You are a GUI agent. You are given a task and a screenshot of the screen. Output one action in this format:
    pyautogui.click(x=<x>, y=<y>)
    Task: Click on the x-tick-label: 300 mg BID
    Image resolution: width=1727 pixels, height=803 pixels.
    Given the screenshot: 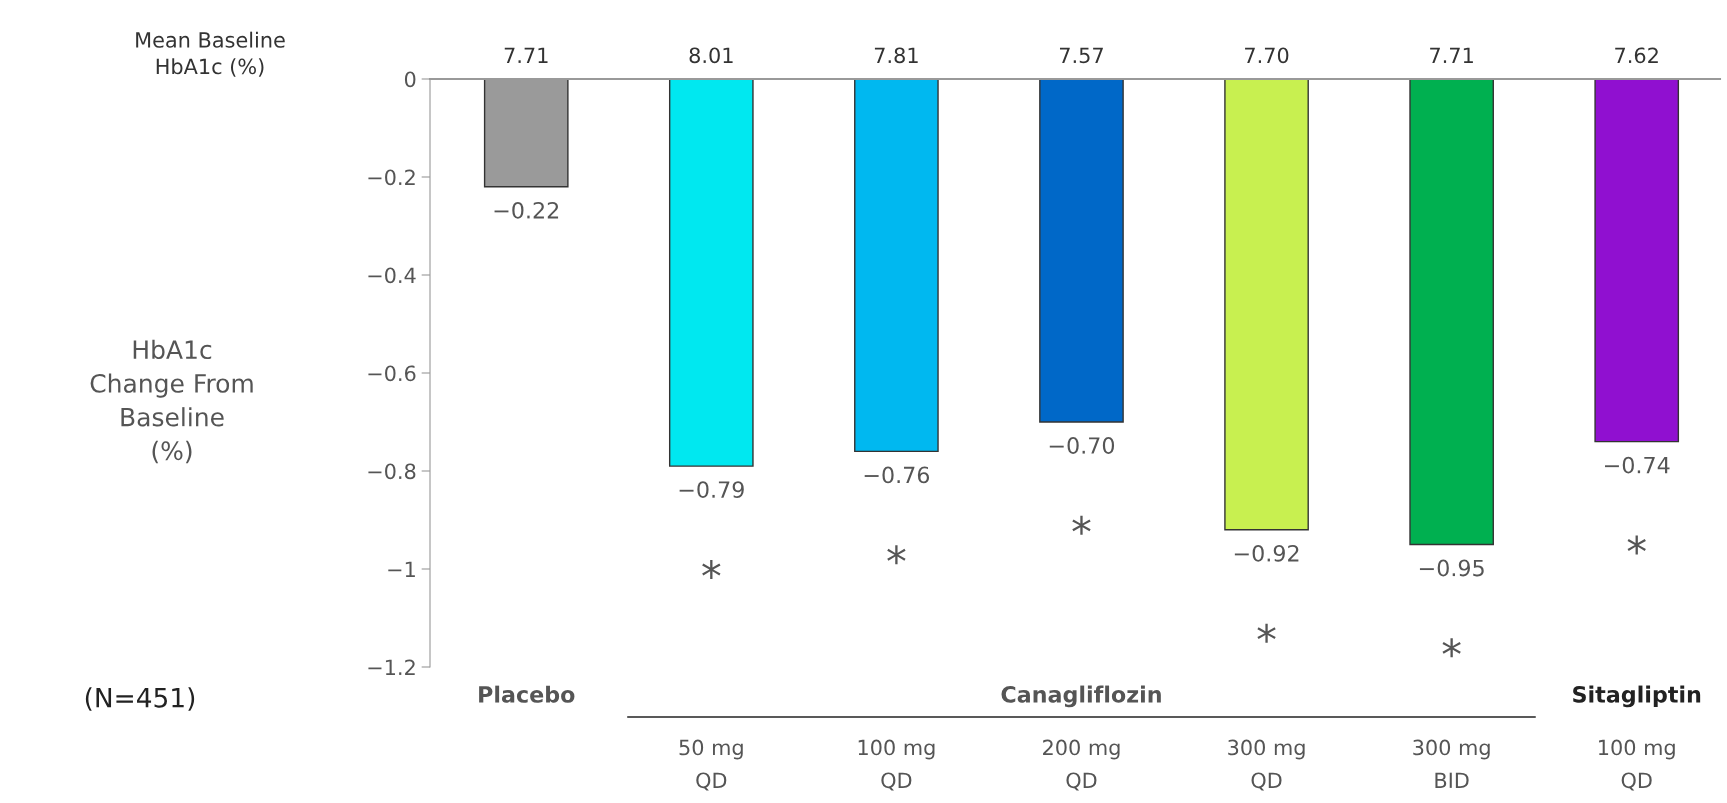 What is the action you would take?
    pyautogui.click(x=1451, y=763)
    